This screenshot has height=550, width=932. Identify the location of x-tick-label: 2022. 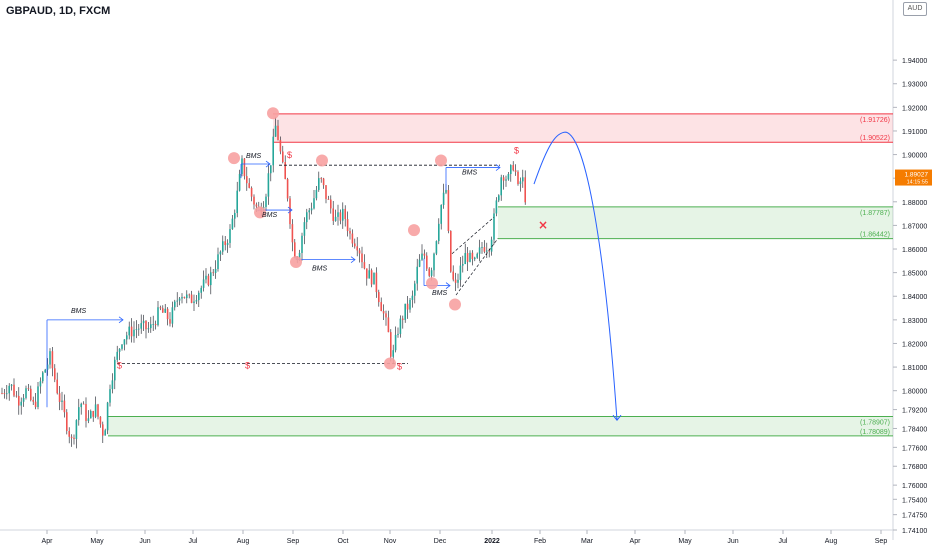
(492, 541).